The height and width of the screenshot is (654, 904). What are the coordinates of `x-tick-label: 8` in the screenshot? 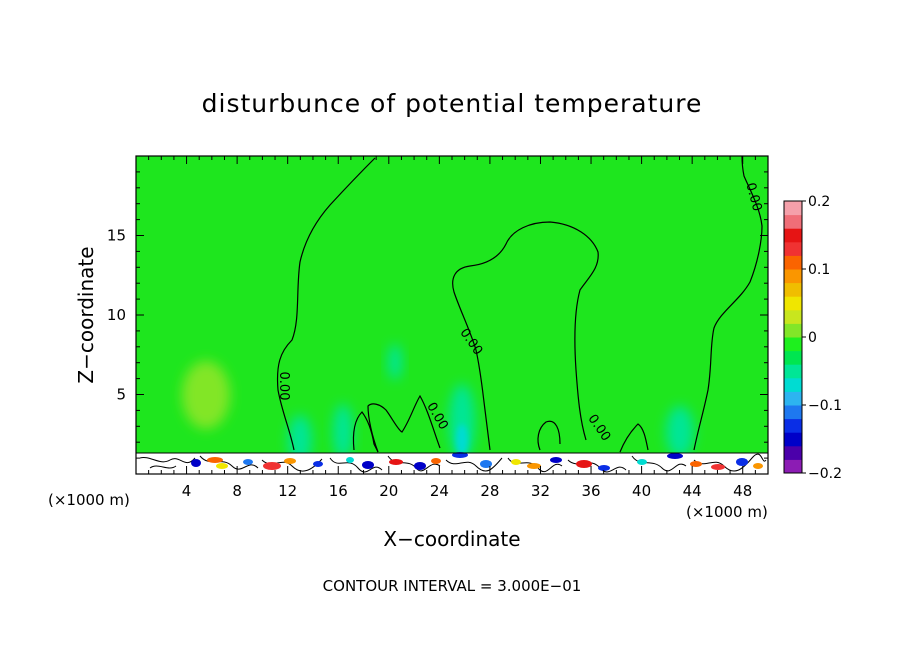 It's located at (237, 491).